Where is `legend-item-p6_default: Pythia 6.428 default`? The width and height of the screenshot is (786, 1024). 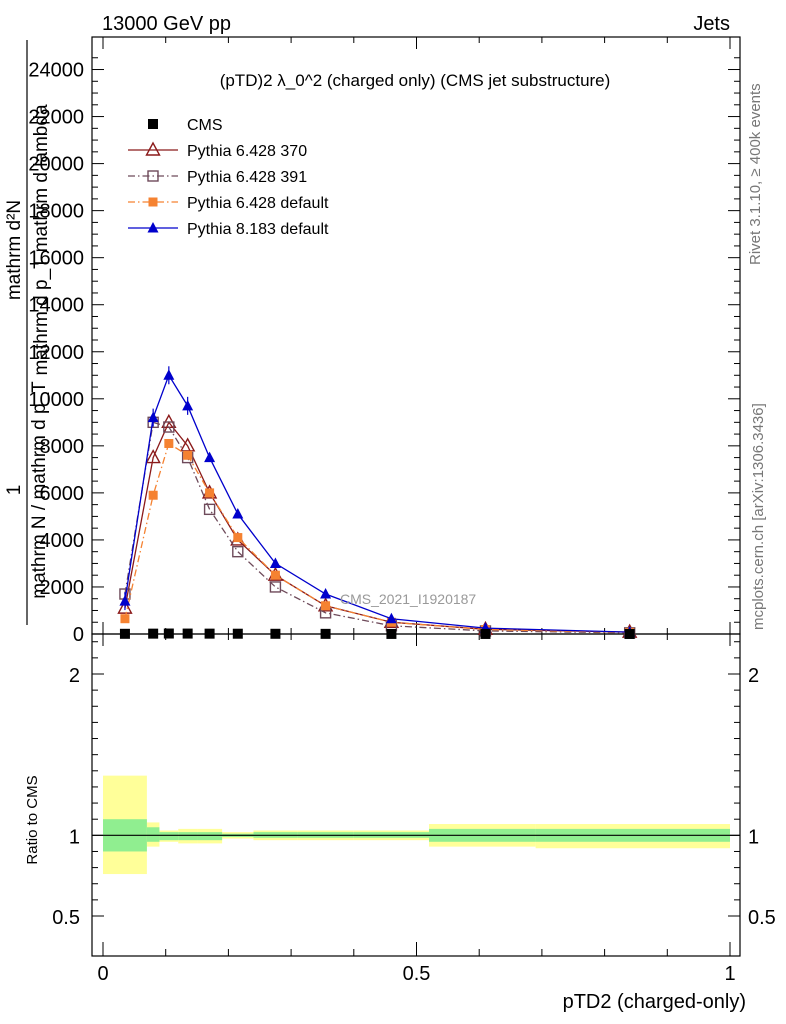 legend-item-p6_default: Pythia 6.428 default is located at coordinates (228, 203).